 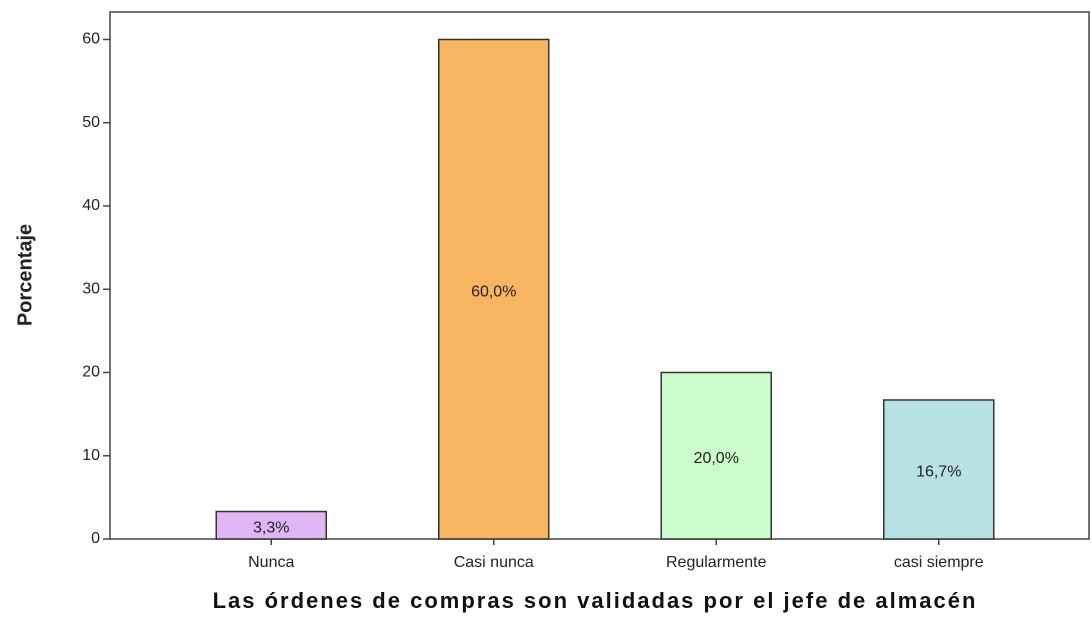 What do you see at coordinates (716, 562) in the screenshot?
I see `x-tick-label: Regularmente` at bounding box center [716, 562].